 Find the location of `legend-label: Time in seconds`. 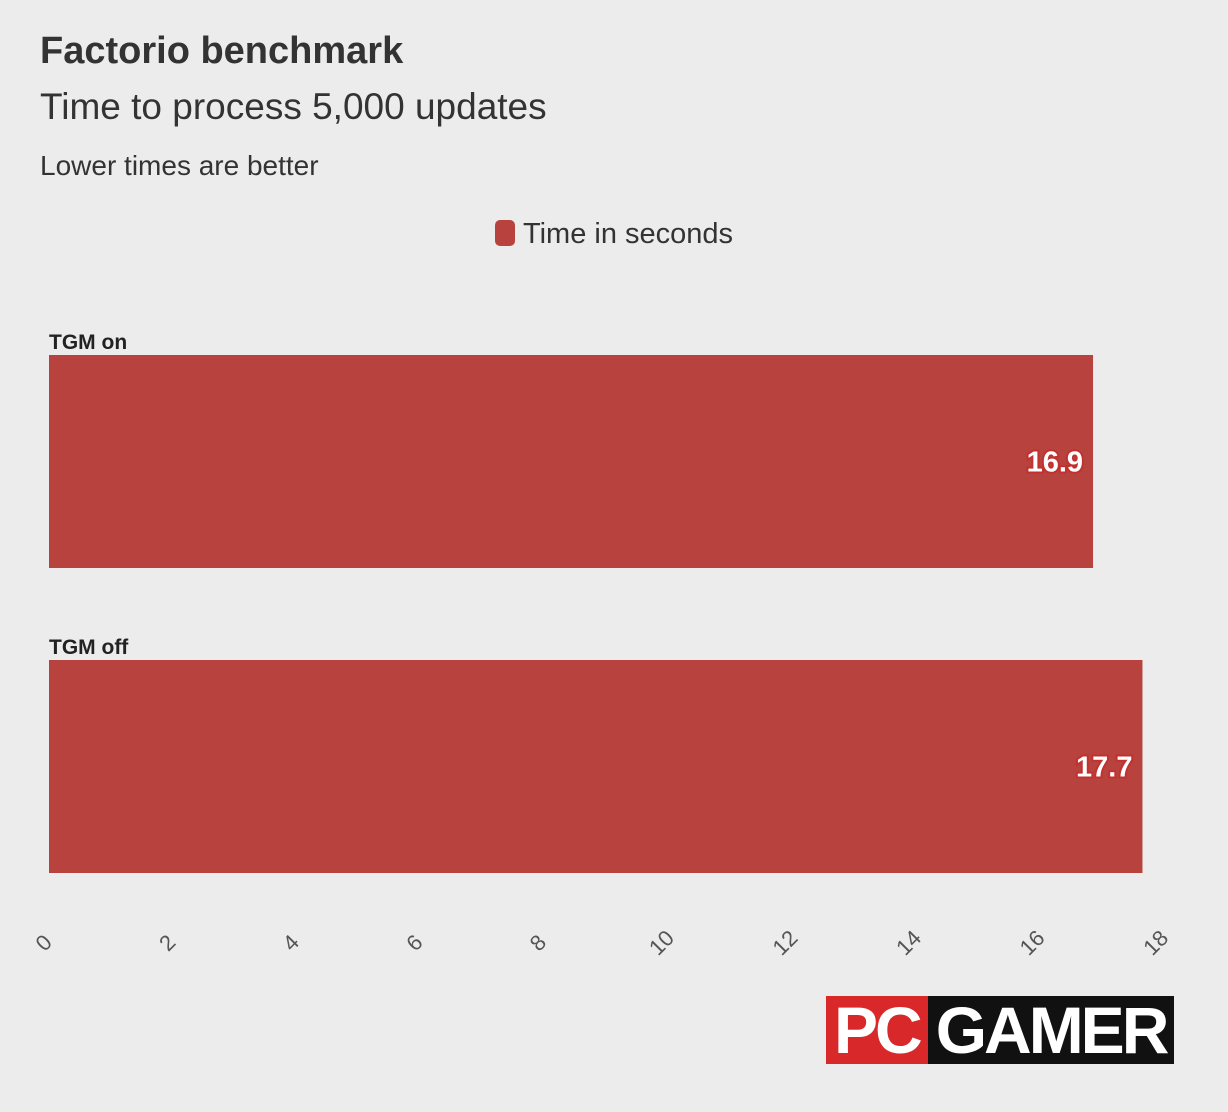

legend-label: Time in seconds is located at coordinates (628, 234).